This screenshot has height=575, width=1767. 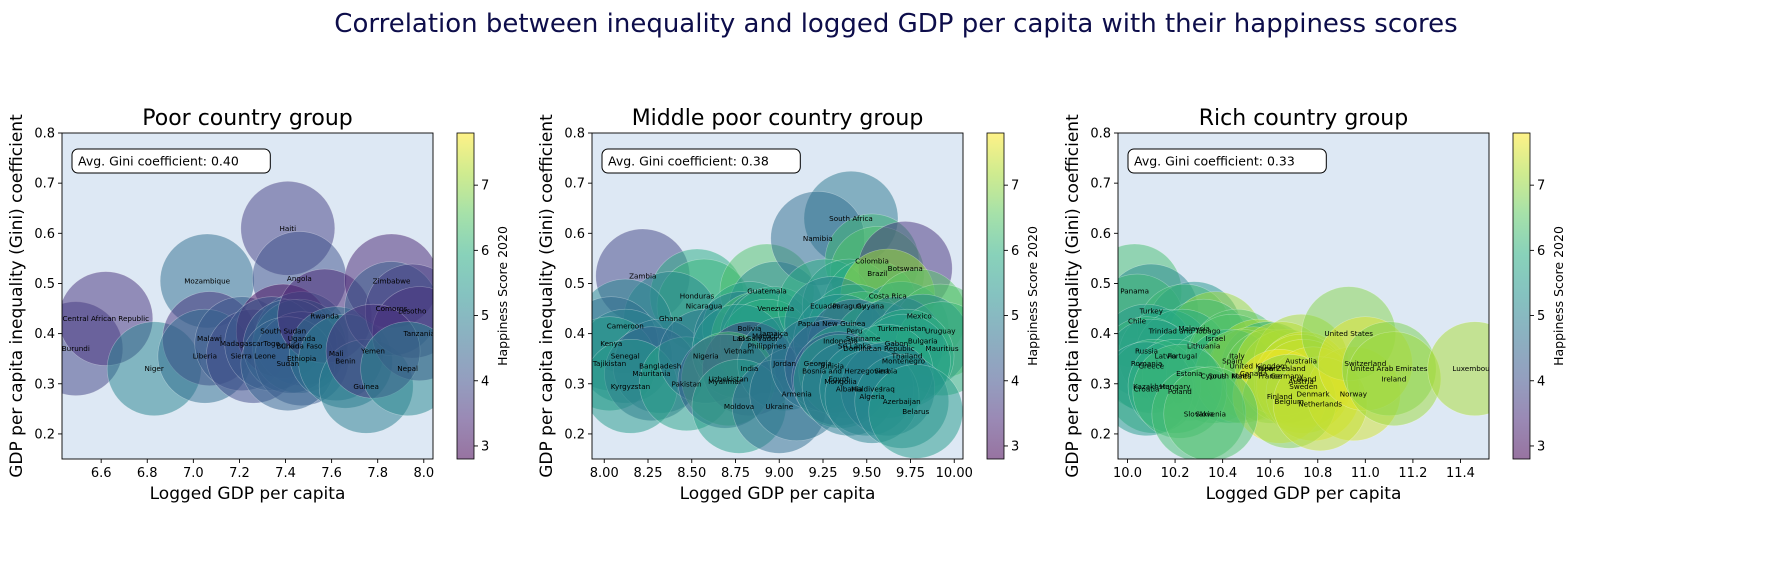 What do you see at coordinates (854, 346) in the screenshot?
I see `country-label: Sri Lanka` at bounding box center [854, 346].